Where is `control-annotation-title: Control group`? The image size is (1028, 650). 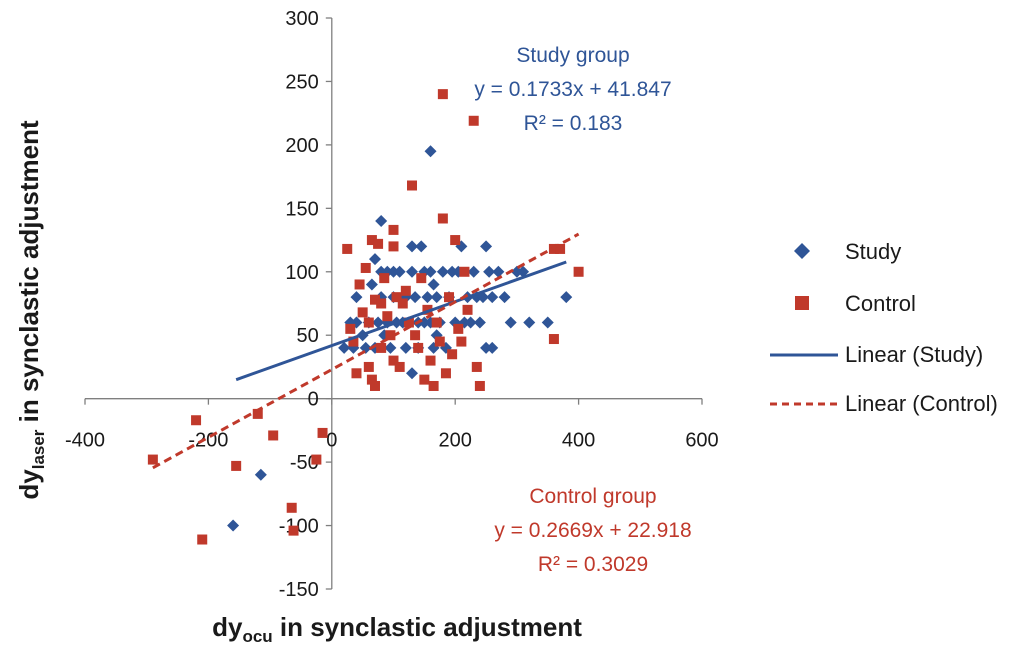 control-annotation-title: Control group is located at coordinates (592, 496).